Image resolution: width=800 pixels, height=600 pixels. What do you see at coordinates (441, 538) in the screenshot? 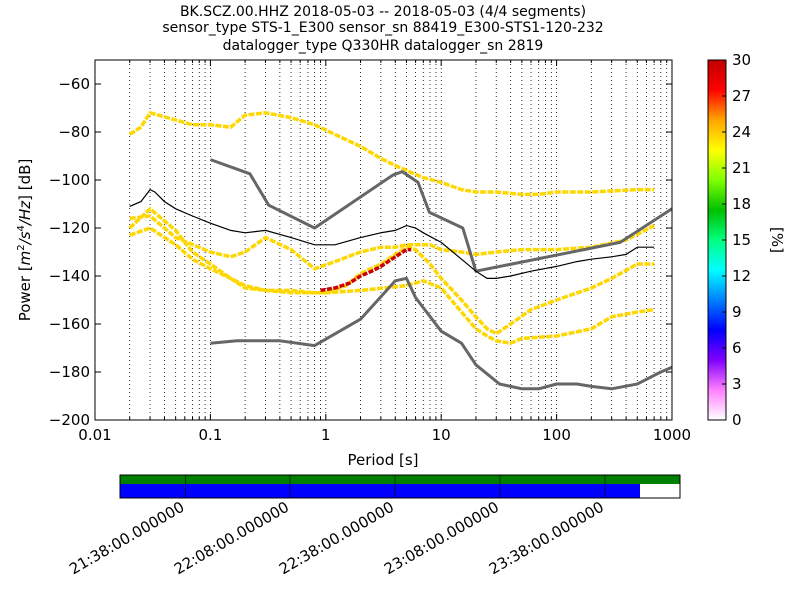
I see `timeline-tick-label: 23:08:00.000000` at bounding box center [441, 538].